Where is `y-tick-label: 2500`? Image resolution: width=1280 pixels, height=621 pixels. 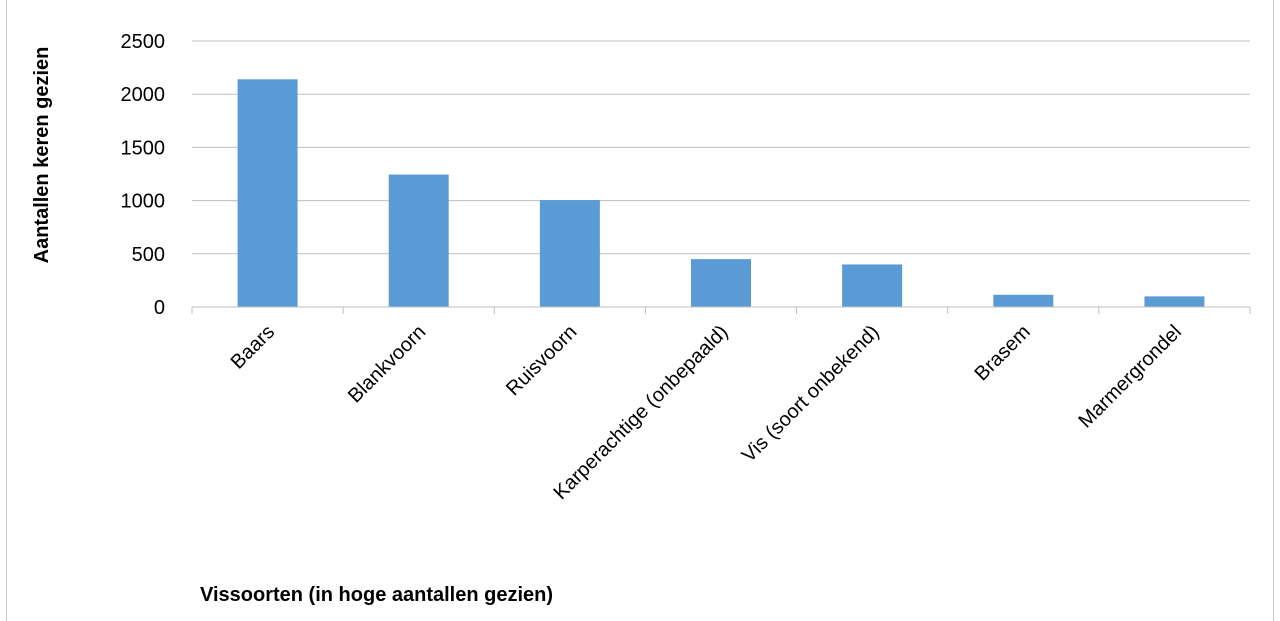 y-tick-label: 2500 is located at coordinates (143, 42).